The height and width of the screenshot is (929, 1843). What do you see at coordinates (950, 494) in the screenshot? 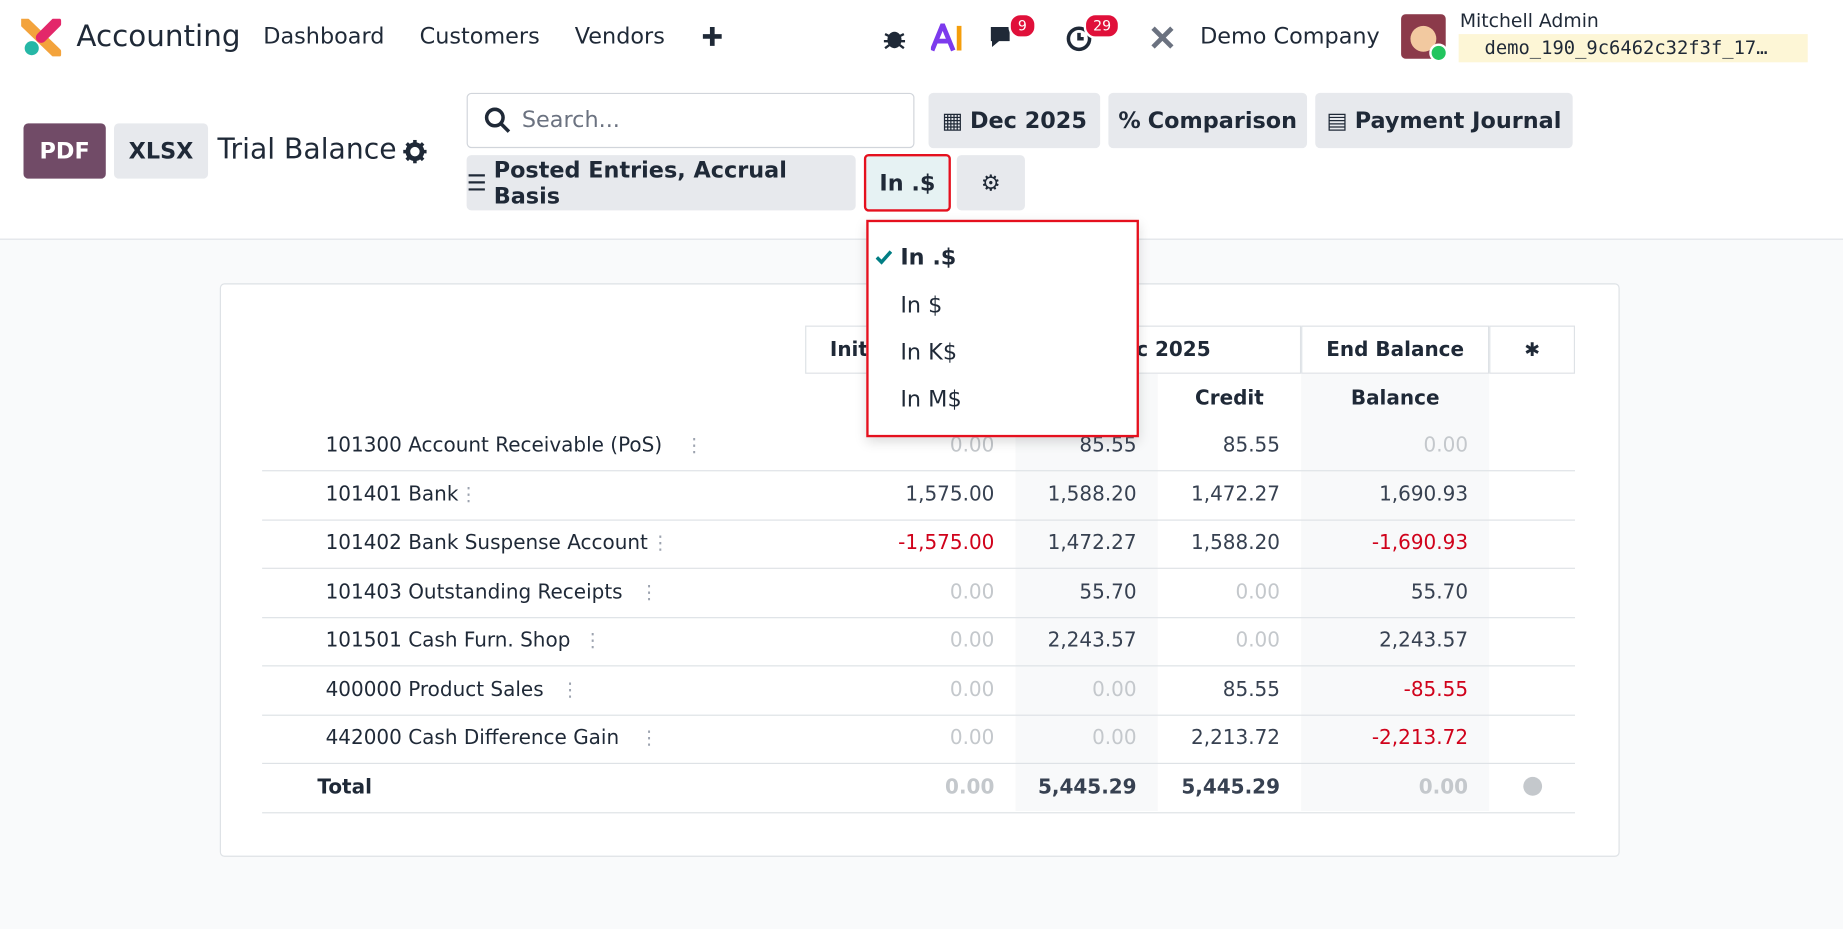
I see `amount: 1,575.00` at bounding box center [950, 494].